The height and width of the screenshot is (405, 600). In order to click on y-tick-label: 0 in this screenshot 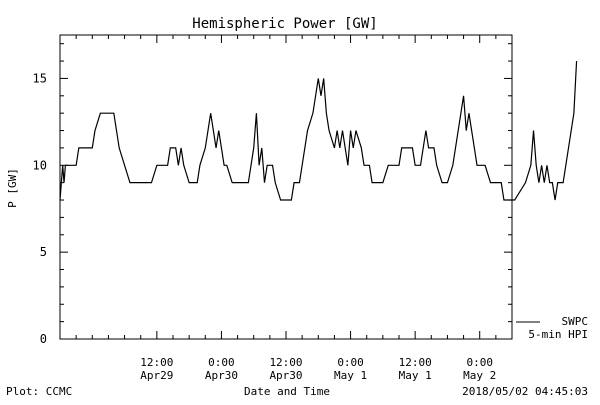, I will do `click(43, 339)`.